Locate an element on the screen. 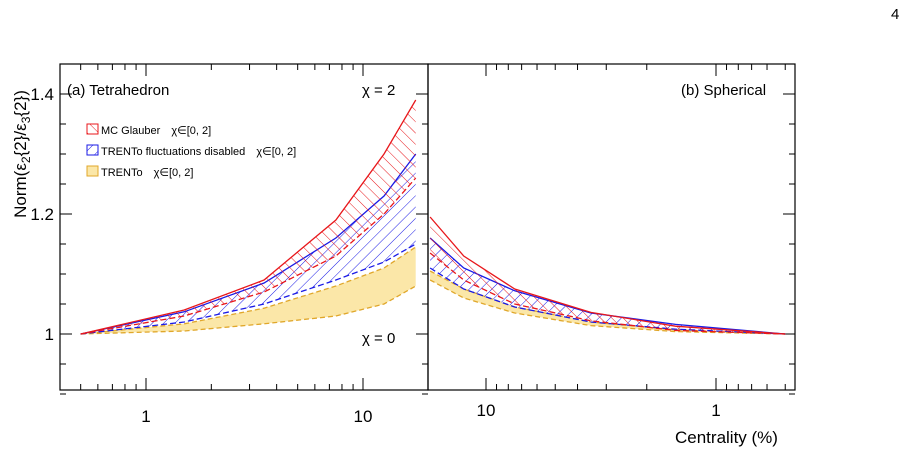  spherical-upper-line-red is located at coordinates (607, 275).